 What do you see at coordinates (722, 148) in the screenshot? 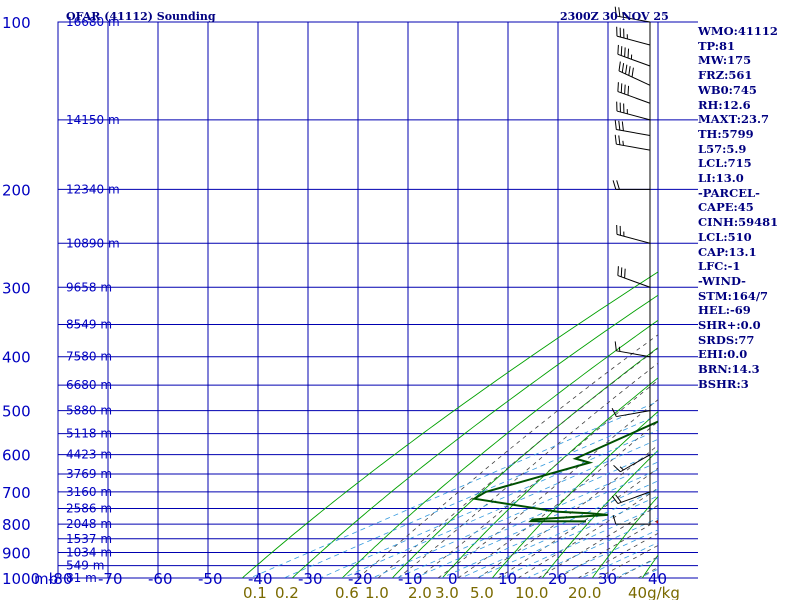
I see `index-item: L57:5.9` at bounding box center [722, 148].